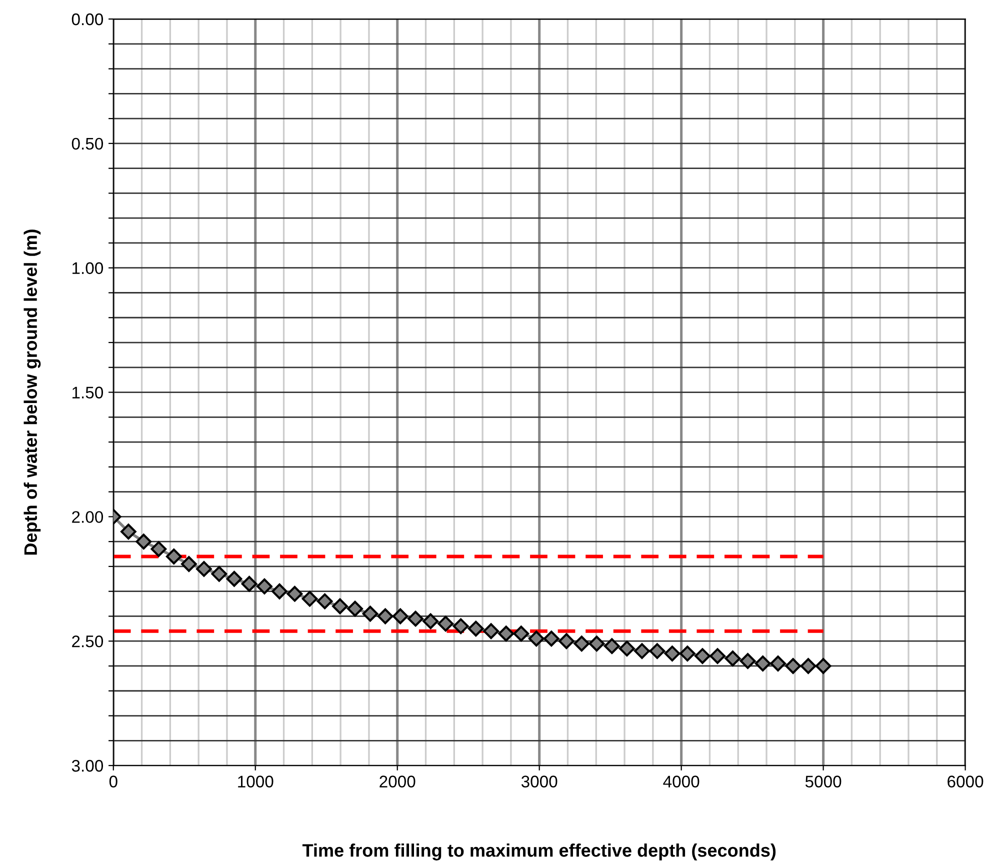  What do you see at coordinates (966, 782) in the screenshot?
I see `x-tick-label: 6000` at bounding box center [966, 782].